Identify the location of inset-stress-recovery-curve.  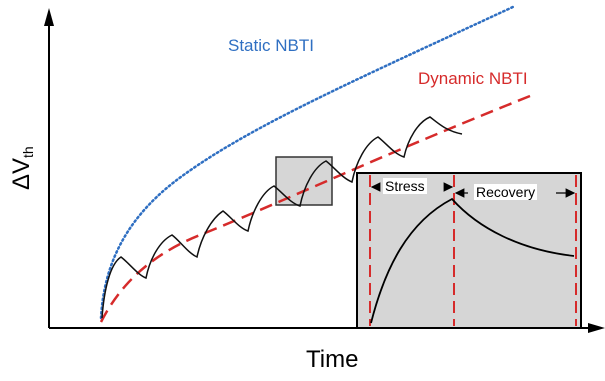
(472, 260).